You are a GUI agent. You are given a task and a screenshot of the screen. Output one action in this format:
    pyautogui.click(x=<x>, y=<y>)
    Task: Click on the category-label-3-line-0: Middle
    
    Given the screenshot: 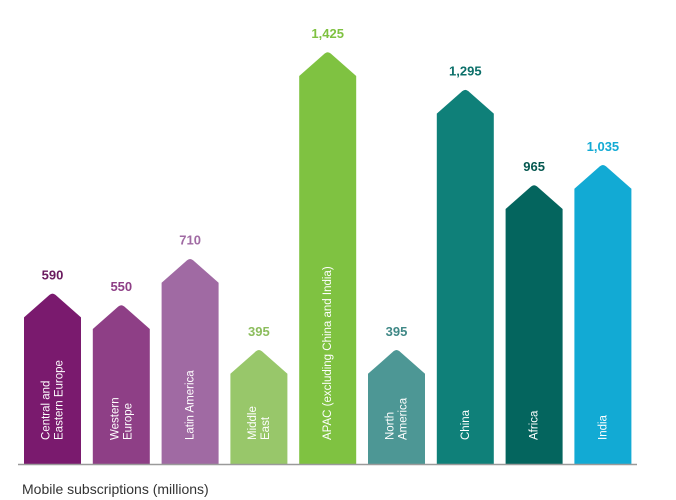 What is the action you would take?
    pyautogui.click(x=253, y=423)
    